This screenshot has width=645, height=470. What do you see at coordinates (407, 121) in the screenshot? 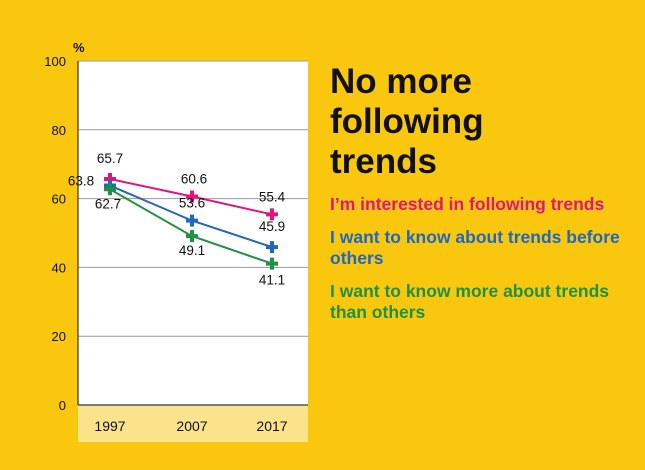
I see `chart-title: No more following trends` at bounding box center [407, 121].